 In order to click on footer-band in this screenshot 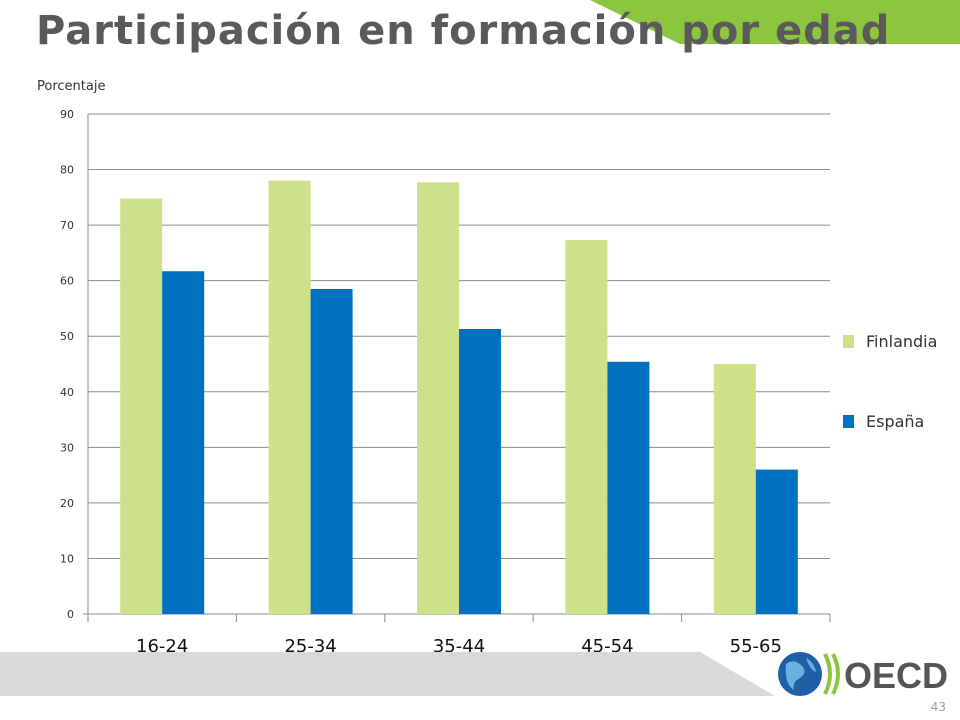, I will do `click(387, 674)`.